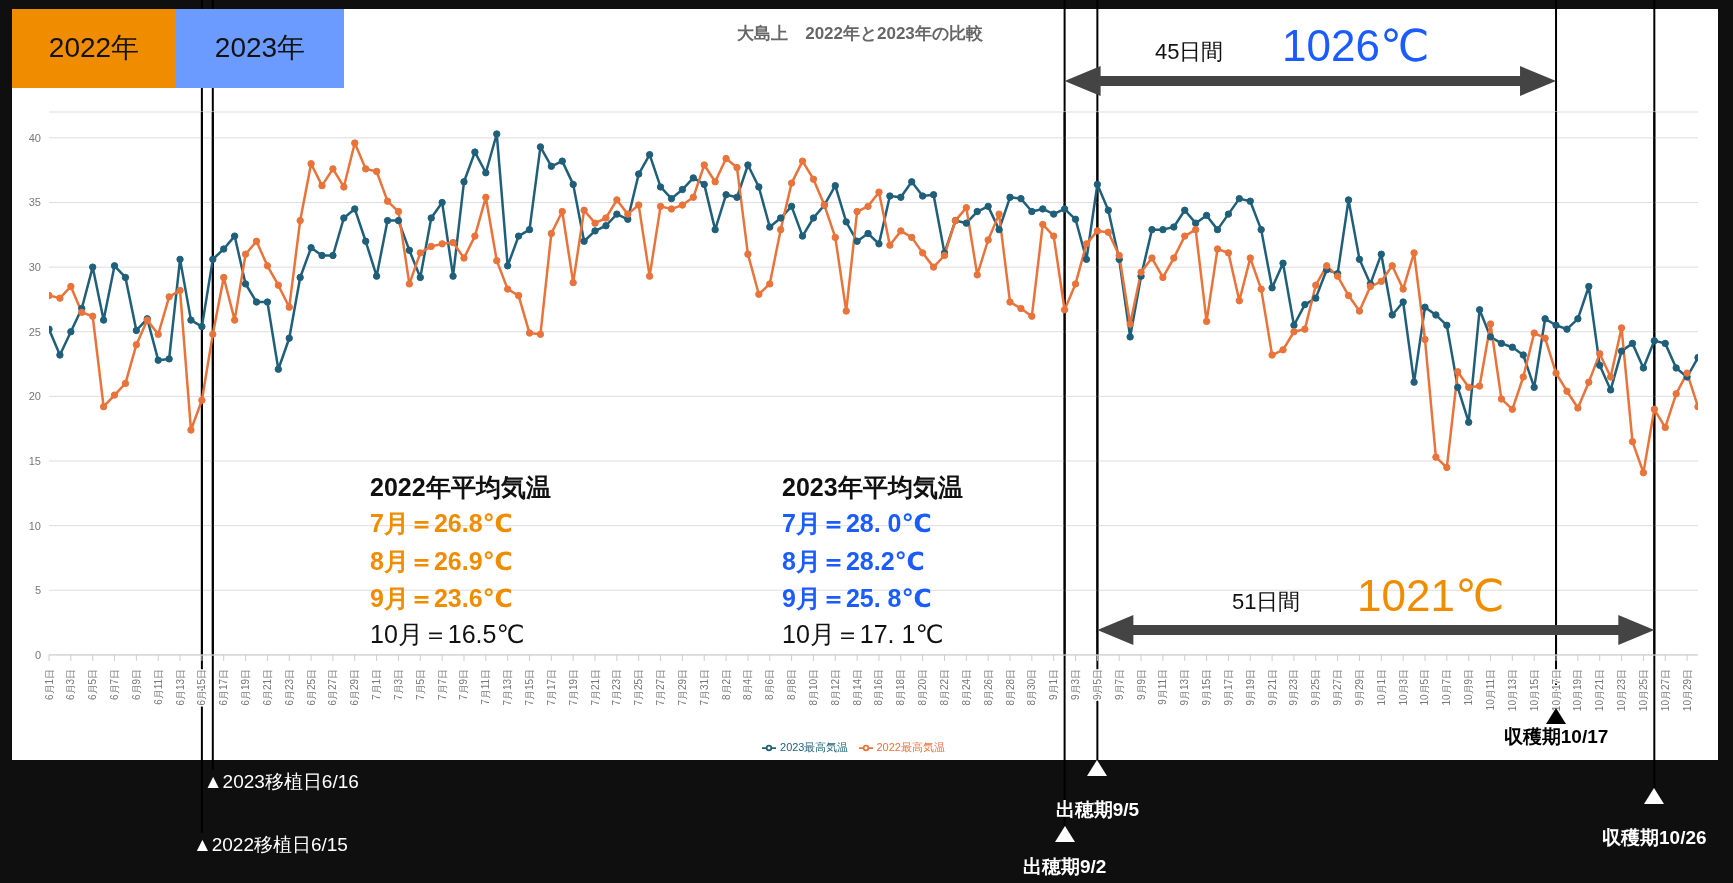 The width and height of the screenshot is (1733, 883). Describe the element at coordinates (1064, 867) in the screenshot. I see `ref-line-label: 出穂期9/2` at that location.